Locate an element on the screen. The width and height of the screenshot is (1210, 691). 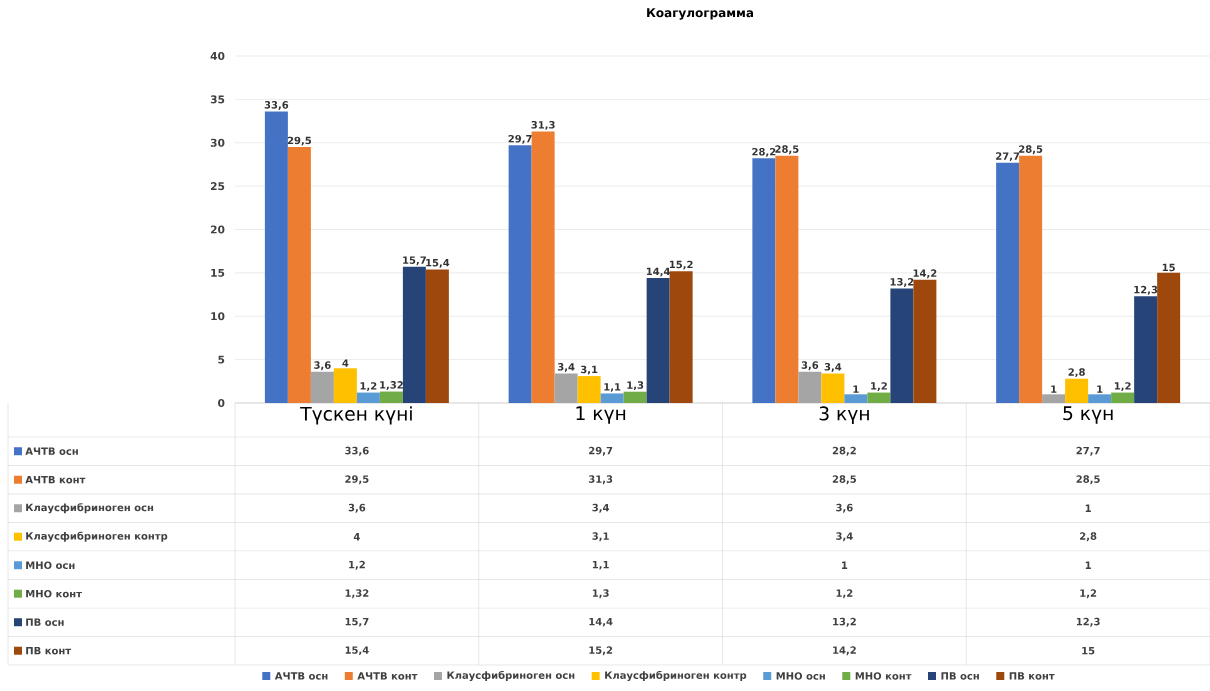
text: ПВ конт is located at coordinates (49, 651).